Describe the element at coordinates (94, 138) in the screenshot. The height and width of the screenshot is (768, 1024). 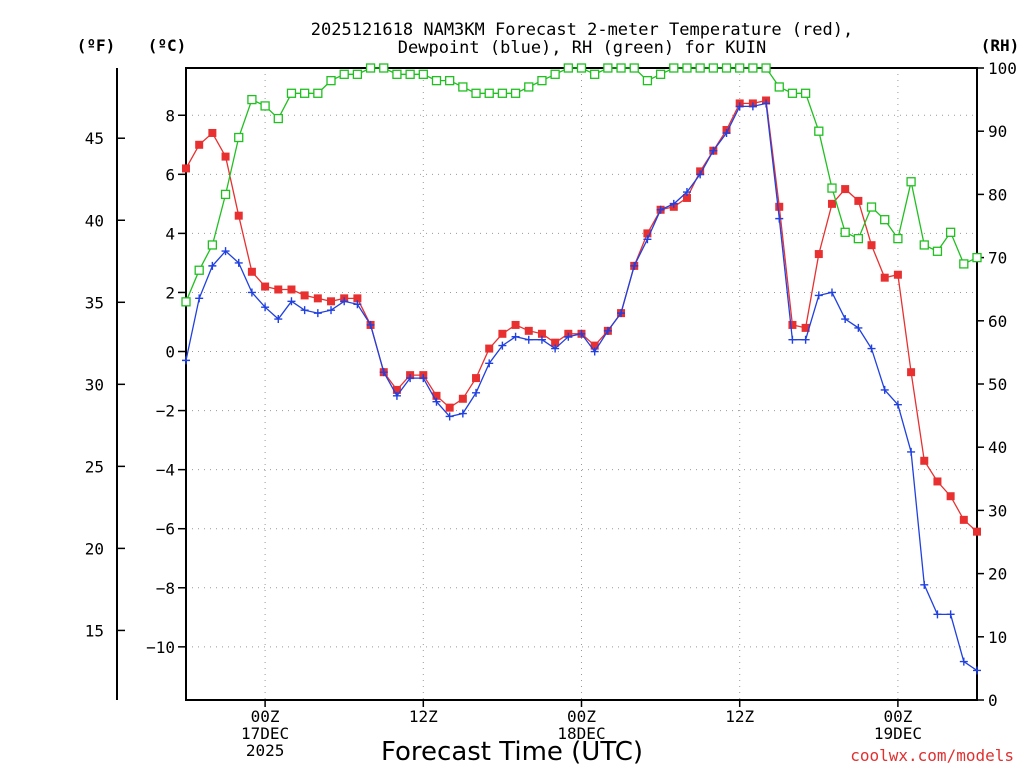
I see `fahrenheit-tick-label: 45` at that location.